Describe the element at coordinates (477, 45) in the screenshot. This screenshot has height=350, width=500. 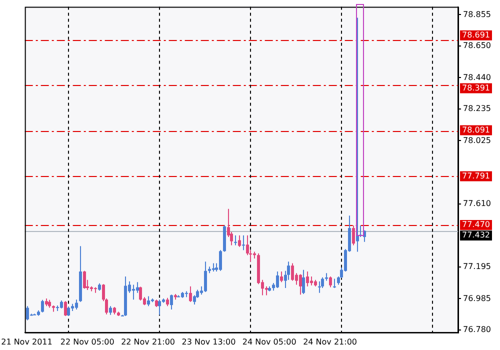
I see `y-tick-label: 78.650` at that location.